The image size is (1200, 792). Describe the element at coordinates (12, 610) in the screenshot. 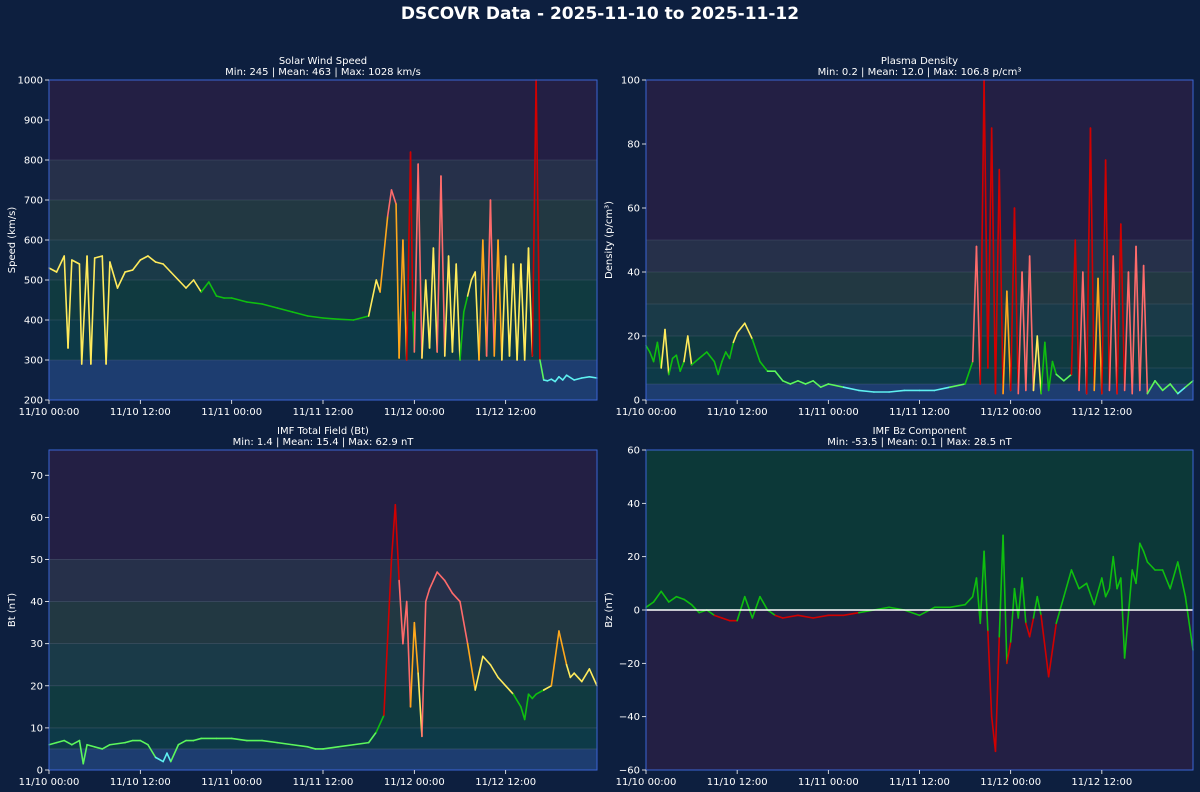

I see `y-axis-label: Bt (nT)` at that location.